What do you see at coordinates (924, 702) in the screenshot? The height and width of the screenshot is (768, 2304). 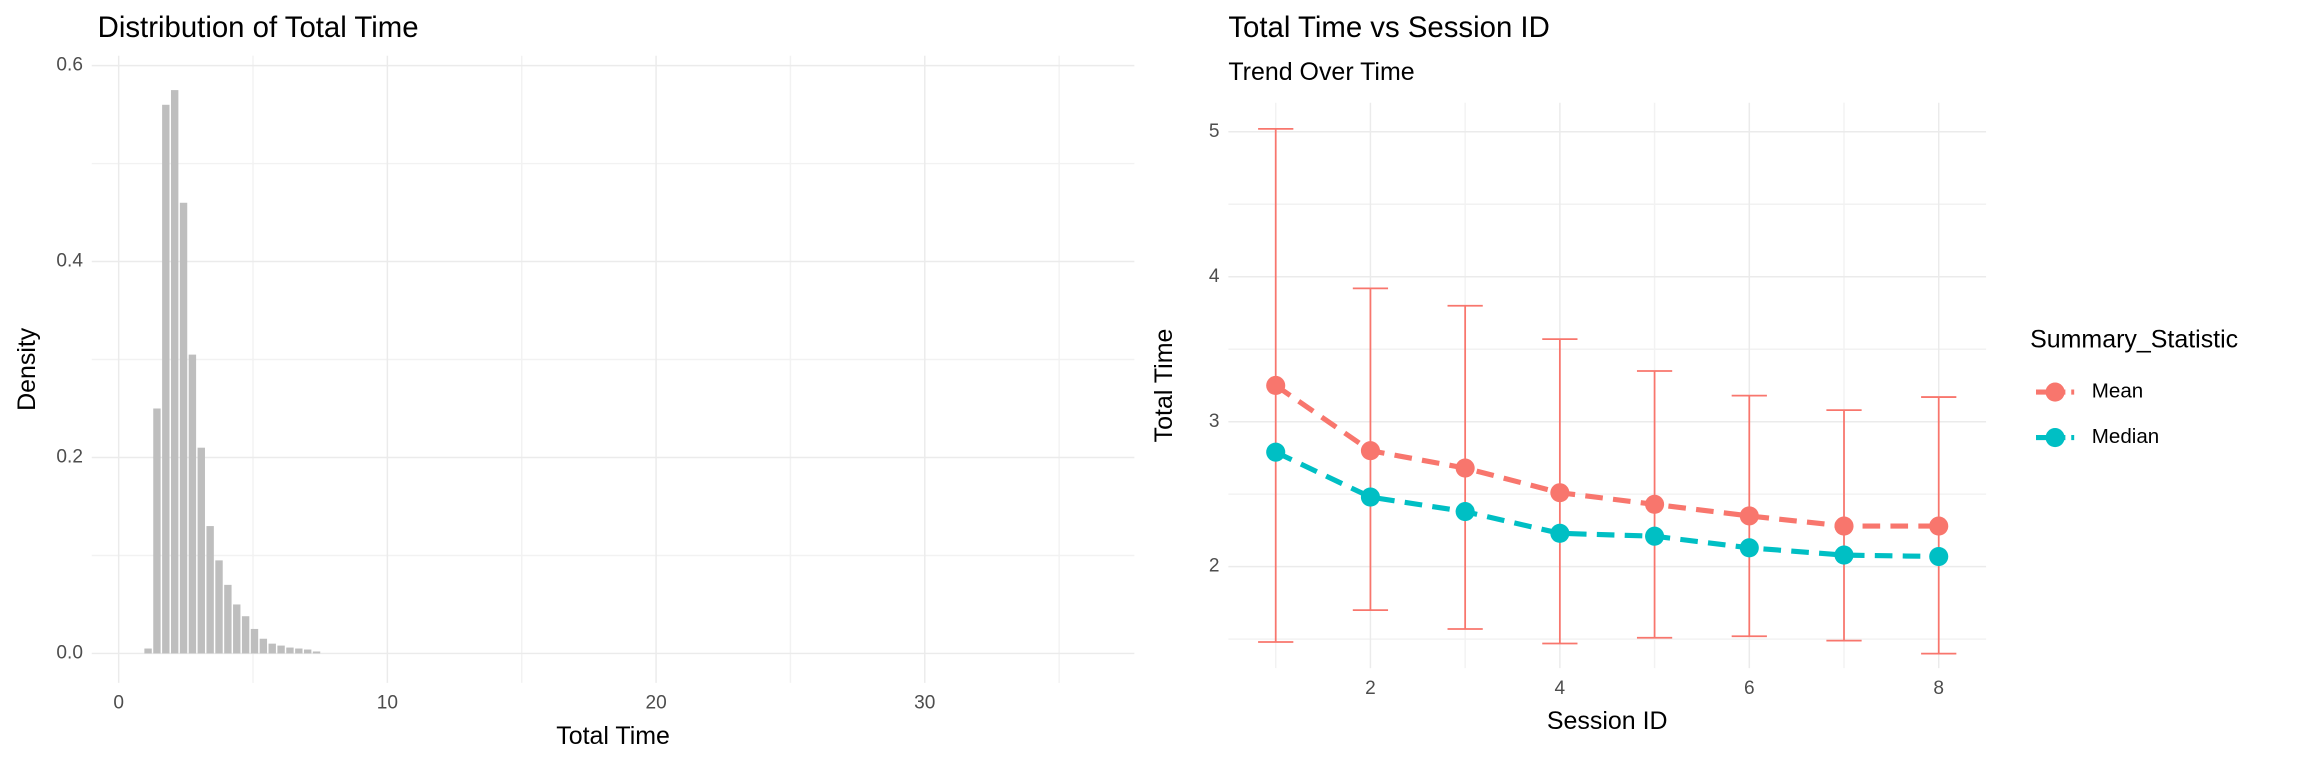 I see `x-tick-label: 30` at bounding box center [924, 702].